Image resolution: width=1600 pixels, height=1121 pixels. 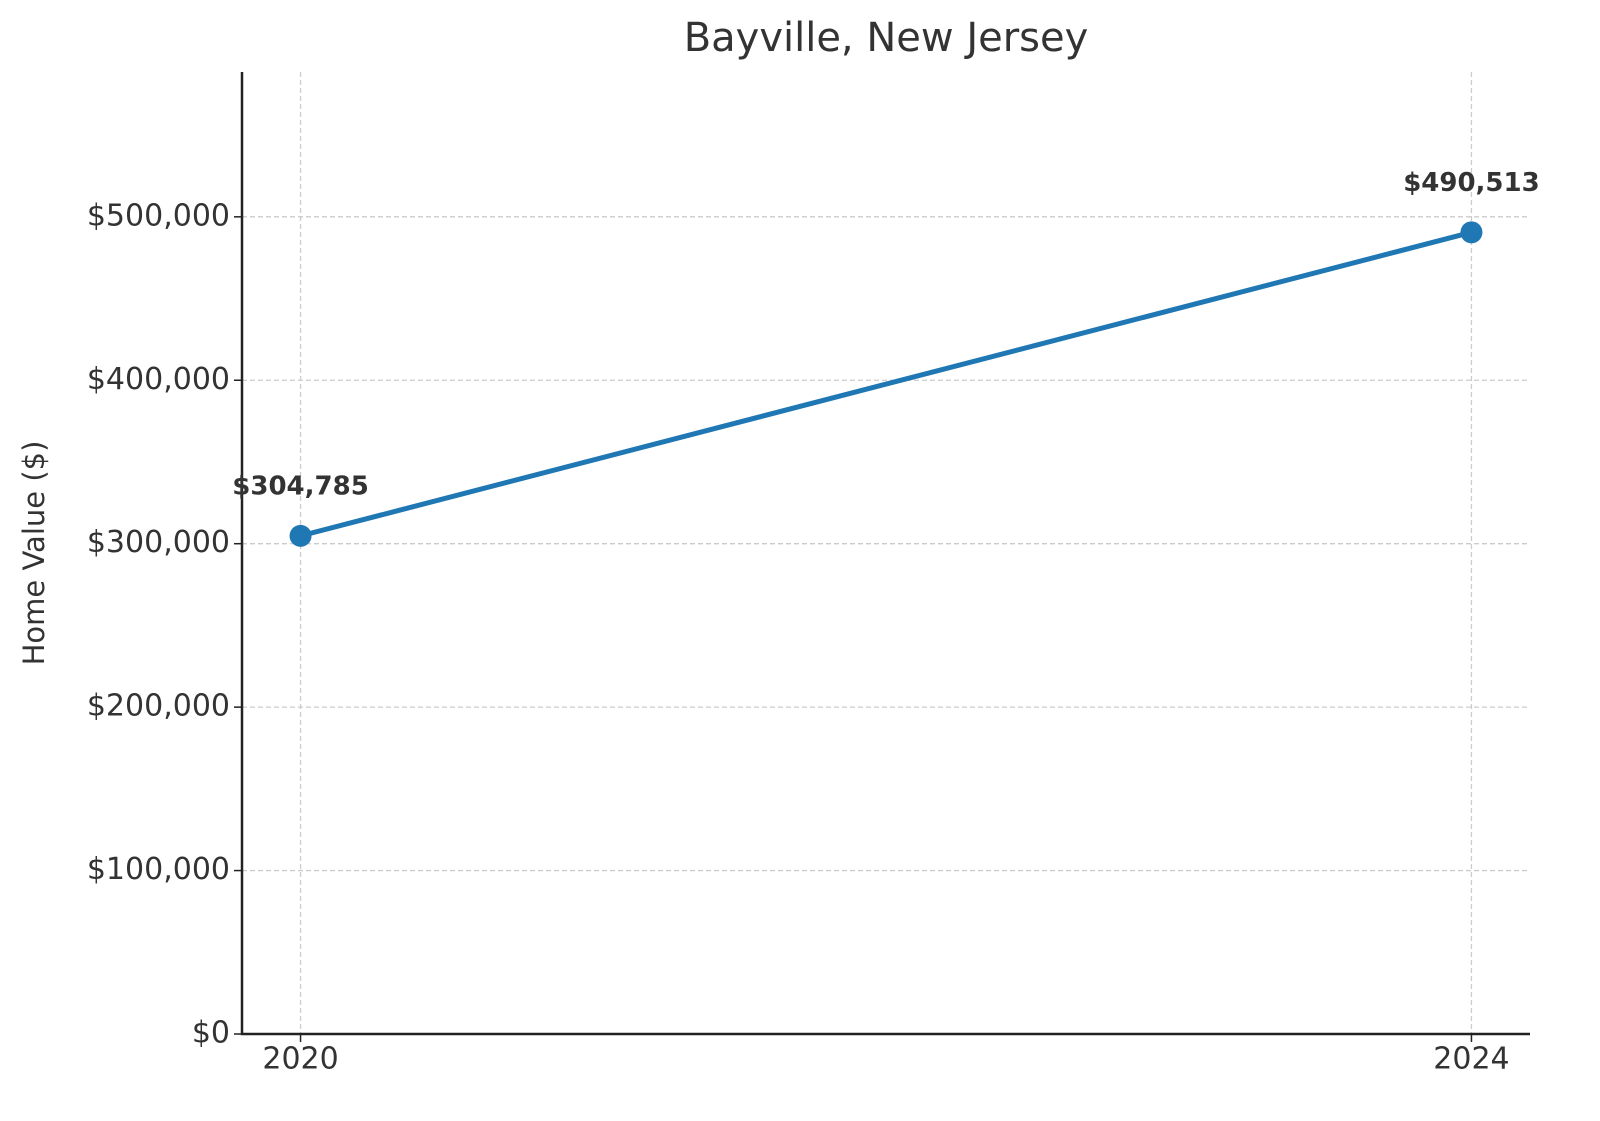 I want to click on value-label: $490,513, so click(x=1471, y=183).